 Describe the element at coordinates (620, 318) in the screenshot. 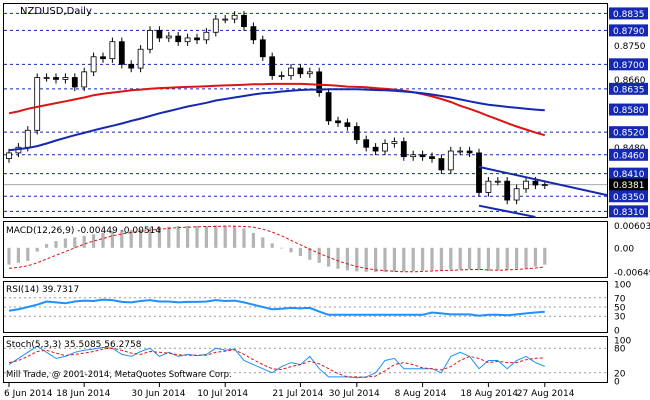

I see `rsi-axis-tick: 30` at that location.